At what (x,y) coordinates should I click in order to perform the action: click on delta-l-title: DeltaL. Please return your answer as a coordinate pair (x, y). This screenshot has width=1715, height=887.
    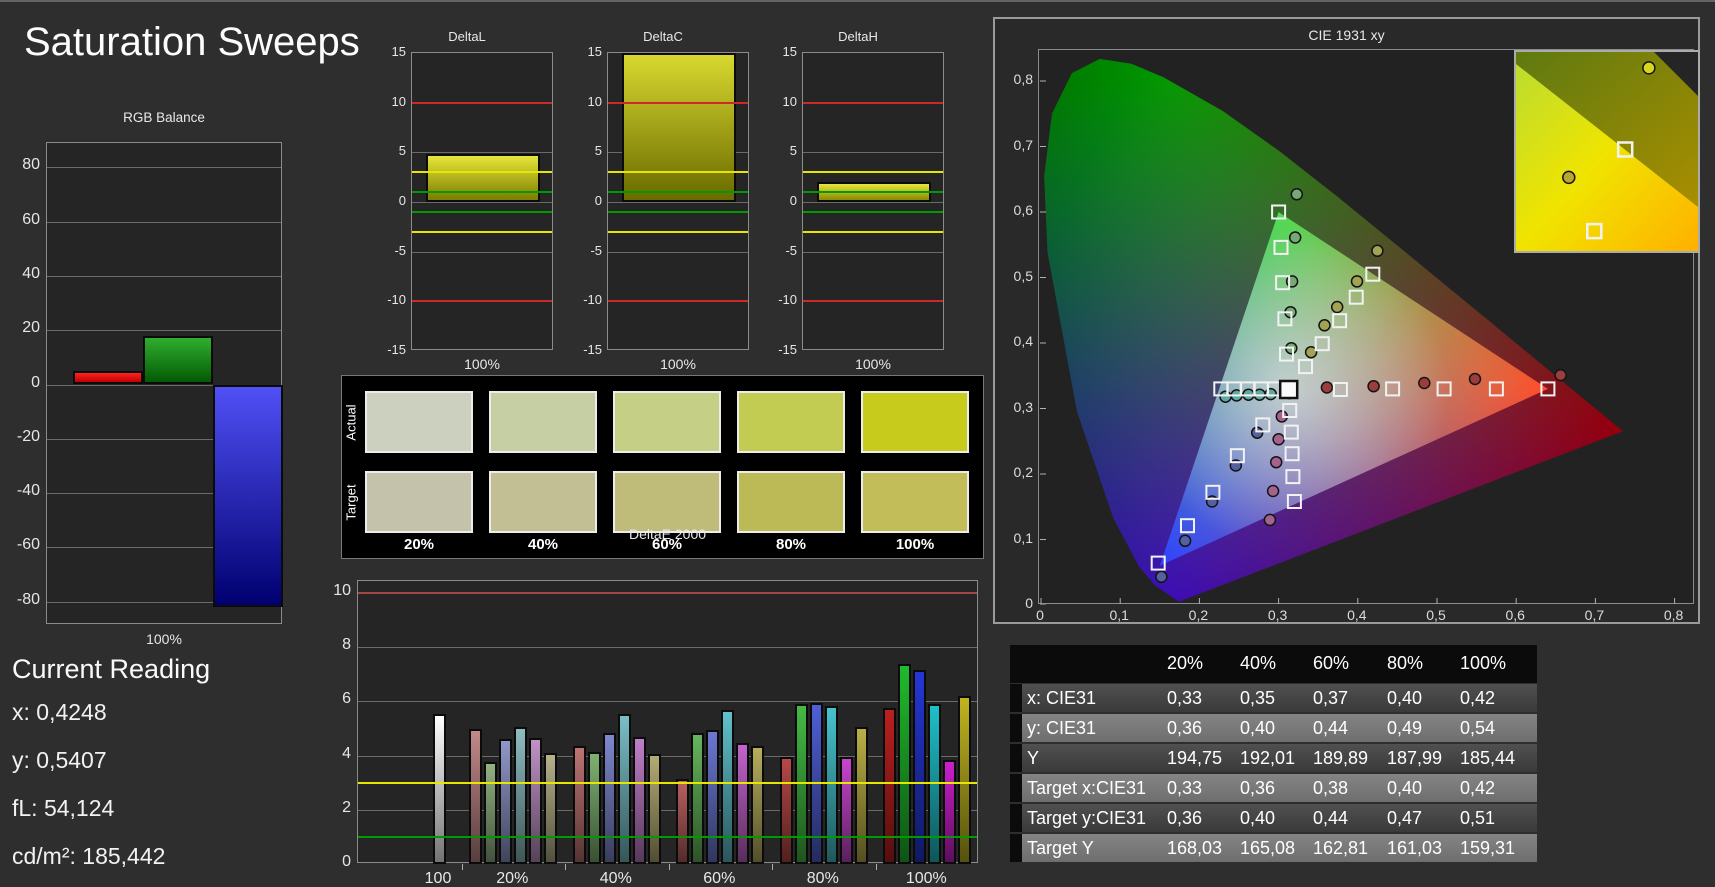
    Looking at the image, I should click on (467, 36).